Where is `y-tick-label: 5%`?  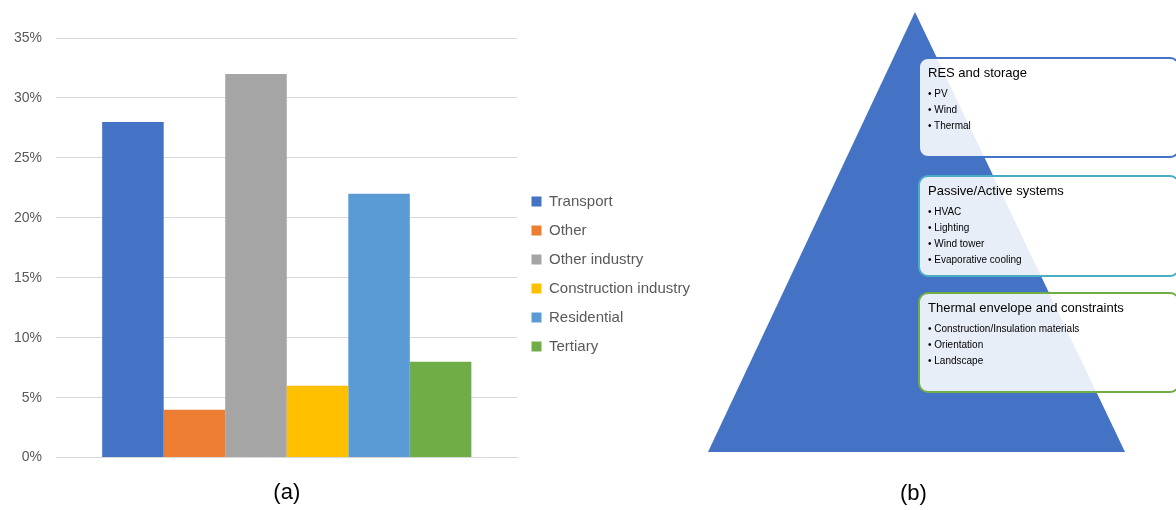 y-tick-label: 5% is located at coordinates (32, 396).